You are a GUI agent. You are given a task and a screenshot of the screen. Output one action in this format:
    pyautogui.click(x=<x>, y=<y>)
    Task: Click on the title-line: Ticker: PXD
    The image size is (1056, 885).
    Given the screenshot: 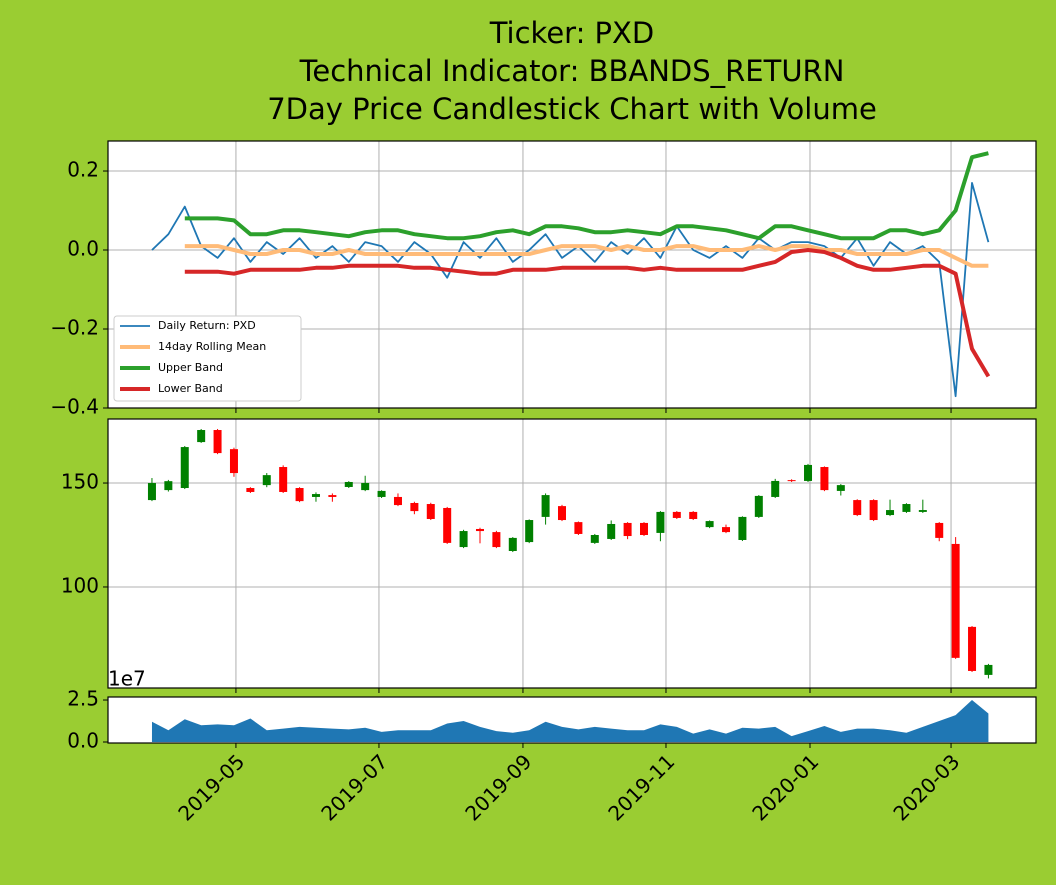 What is the action you would take?
    pyautogui.click(x=572, y=33)
    